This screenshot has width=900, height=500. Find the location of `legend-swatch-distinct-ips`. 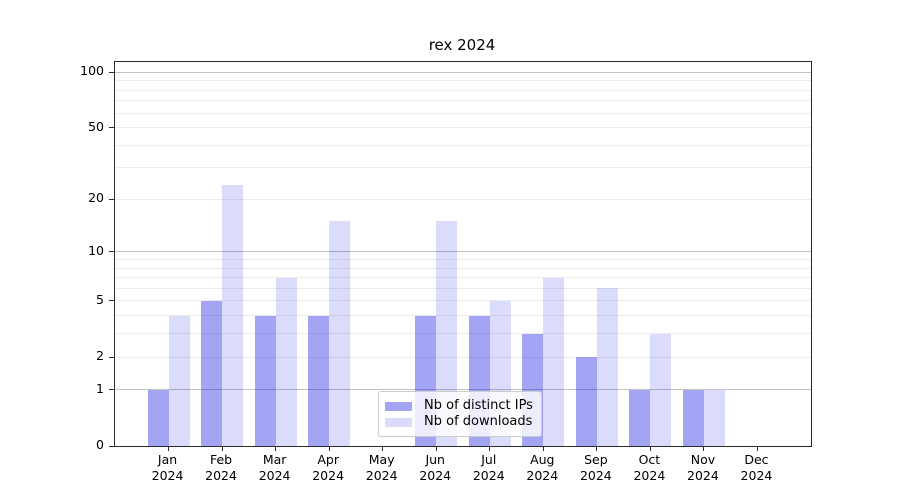

legend-swatch-distinct-ips is located at coordinates (398, 406).